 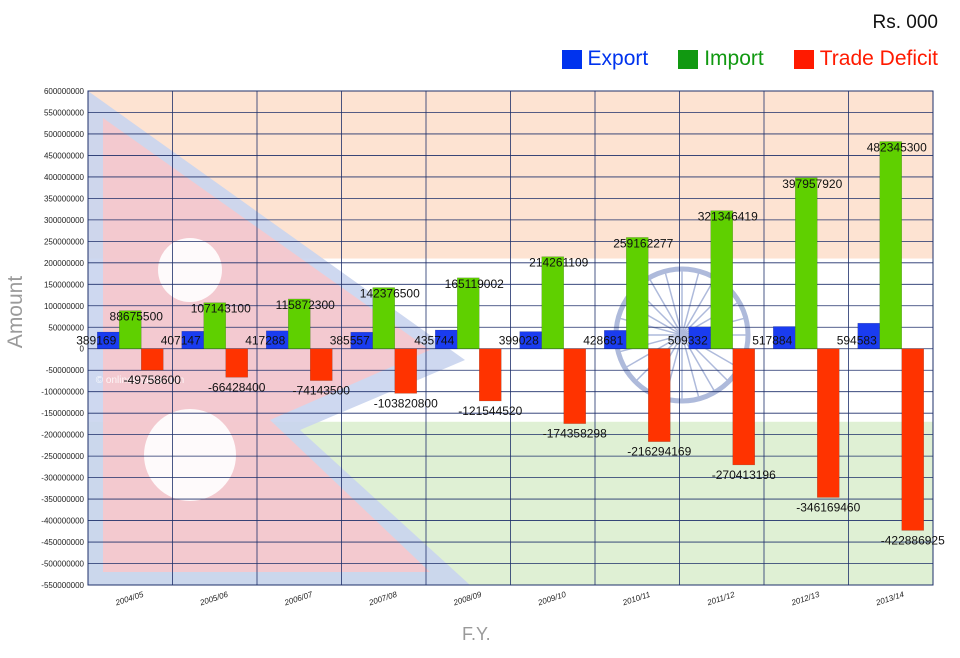 I want to click on data-label-deficit: -174358298, so click(x=575, y=434).